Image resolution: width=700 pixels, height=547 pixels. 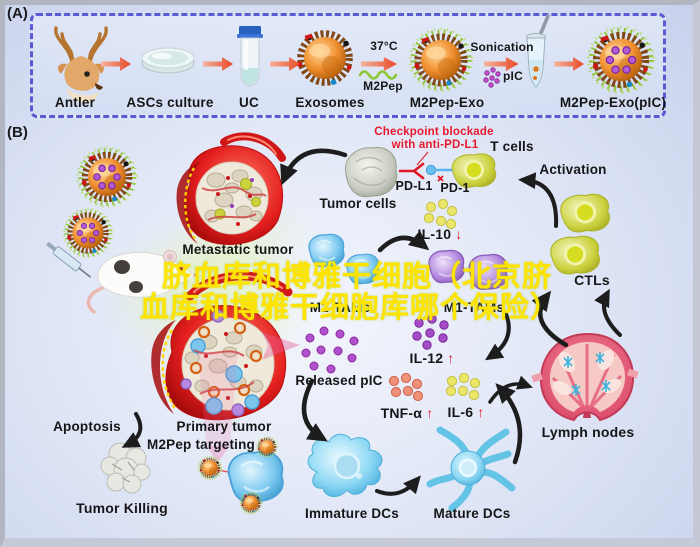 What do you see at coordinates (69, 259) in the screenshot?
I see `syringe-icon` at bounding box center [69, 259].